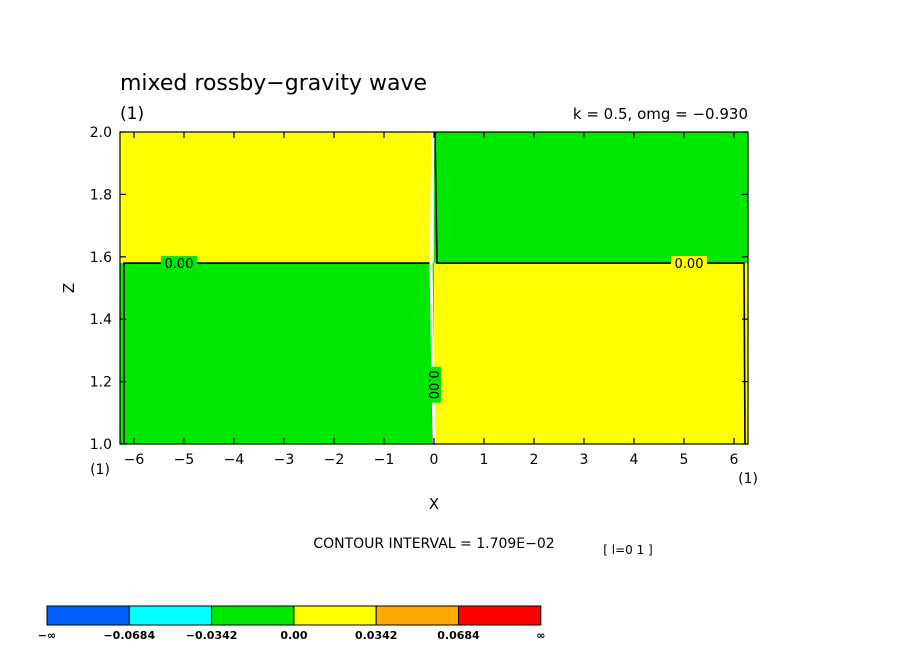 This screenshot has width=904, height=654. I want to click on x-tick-label: 4, so click(634, 460).